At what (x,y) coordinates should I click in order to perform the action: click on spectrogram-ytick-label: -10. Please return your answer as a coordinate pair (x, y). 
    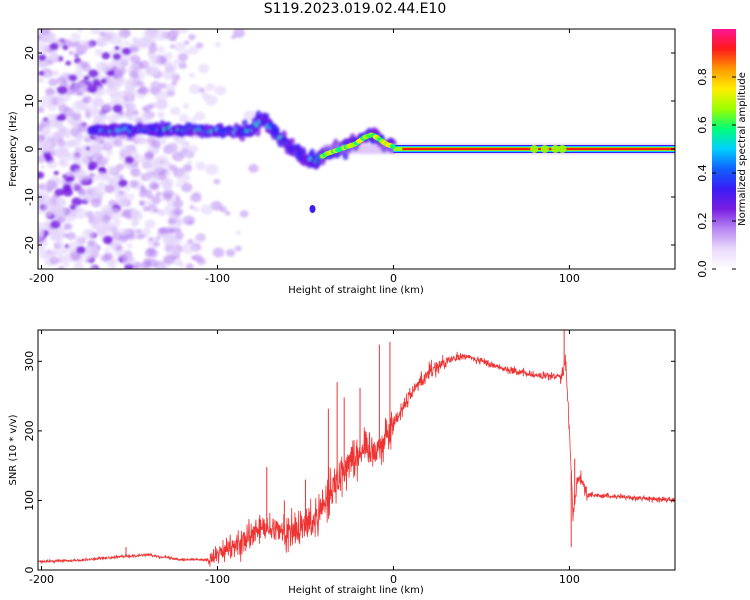
    Looking at the image, I should click on (29, 197).